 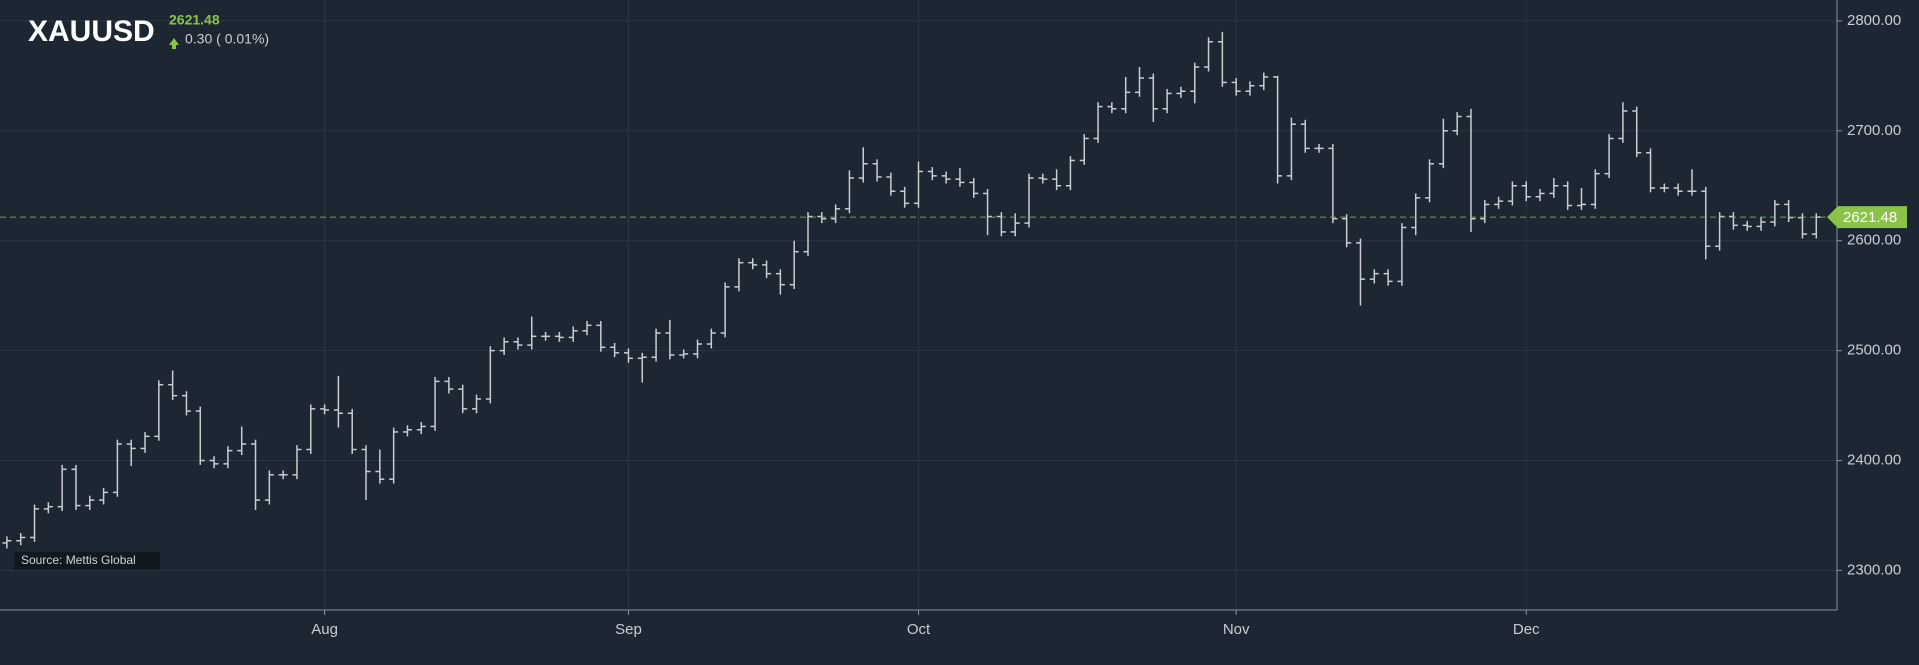 What do you see at coordinates (1874, 240) in the screenshot?
I see `y-tick-label: 2600.00` at bounding box center [1874, 240].